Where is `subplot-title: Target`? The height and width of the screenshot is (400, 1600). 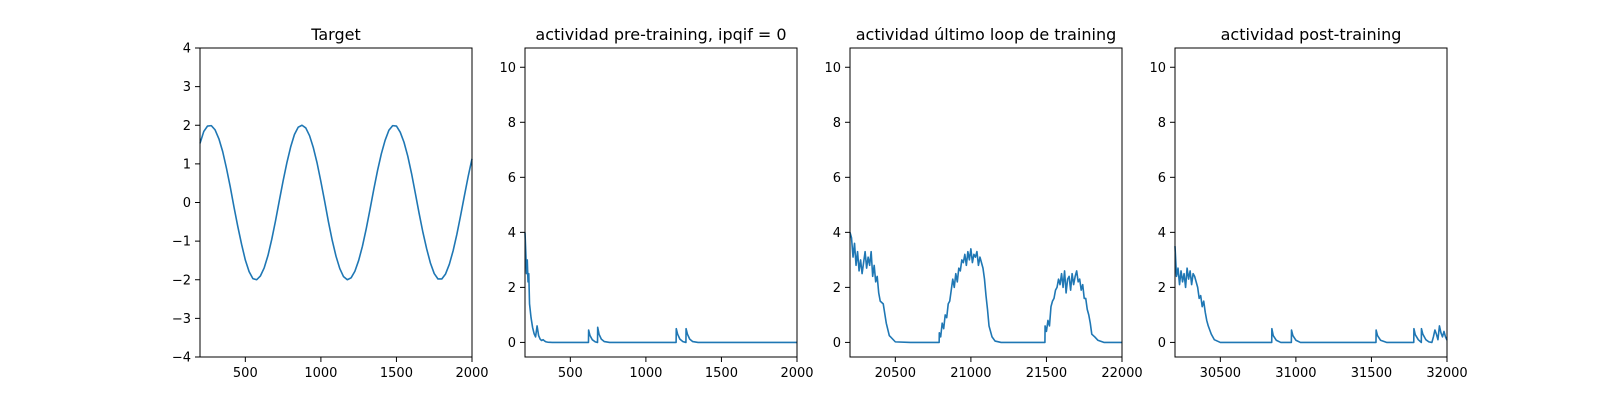
subplot-title: Target is located at coordinates (335, 34).